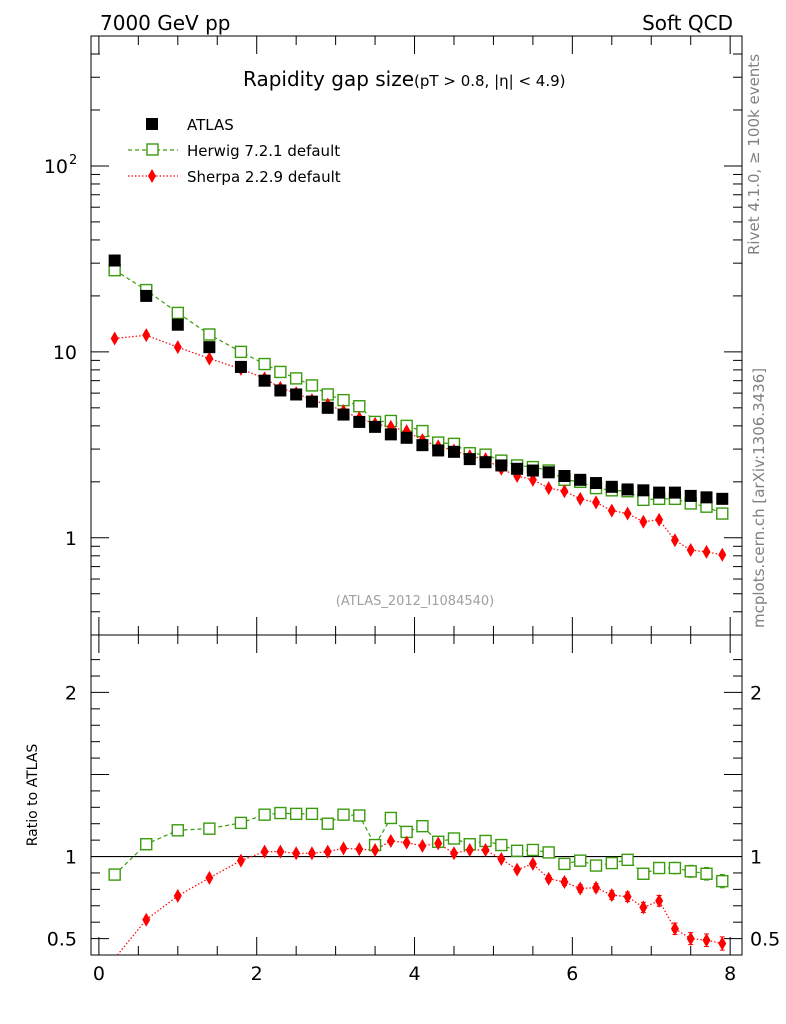 Image resolution: width=786 pixels, height=1024 pixels. Describe the element at coordinates (152, 149) in the screenshot. I see `legend-herwig-marker` at that location.